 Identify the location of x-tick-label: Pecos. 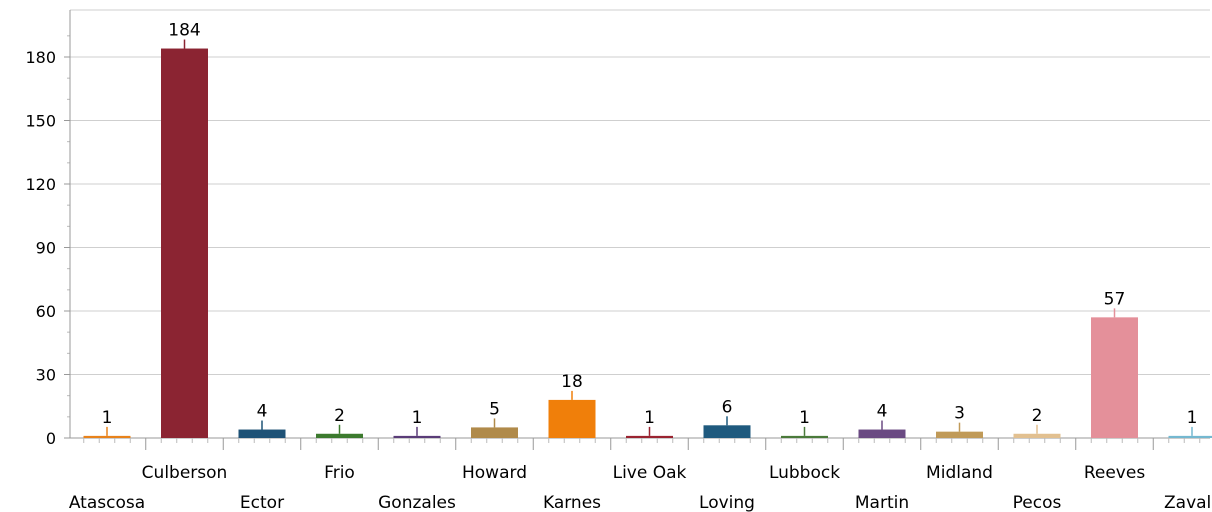
(1037, 502).